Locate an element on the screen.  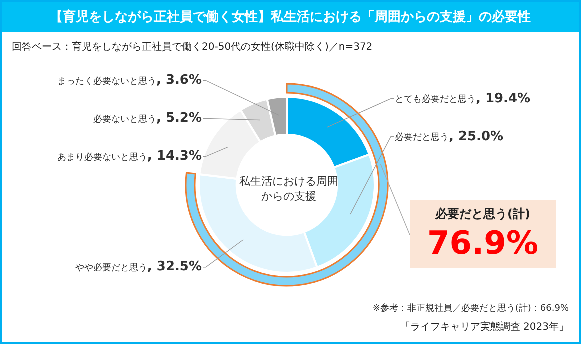
data-label: , 25.0% is located at coordinates (476, 136).